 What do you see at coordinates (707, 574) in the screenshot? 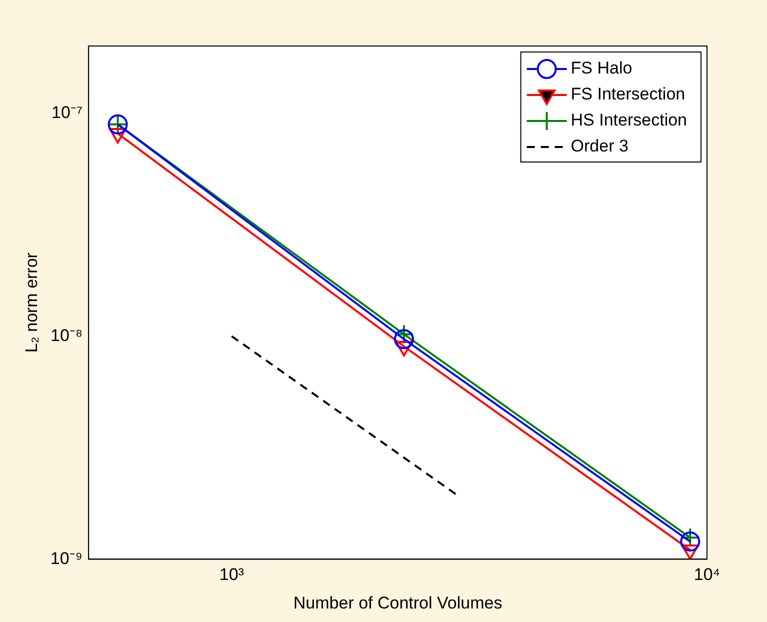
I see `x-tick-label: 10⁴` at bounding box center [707, 574].